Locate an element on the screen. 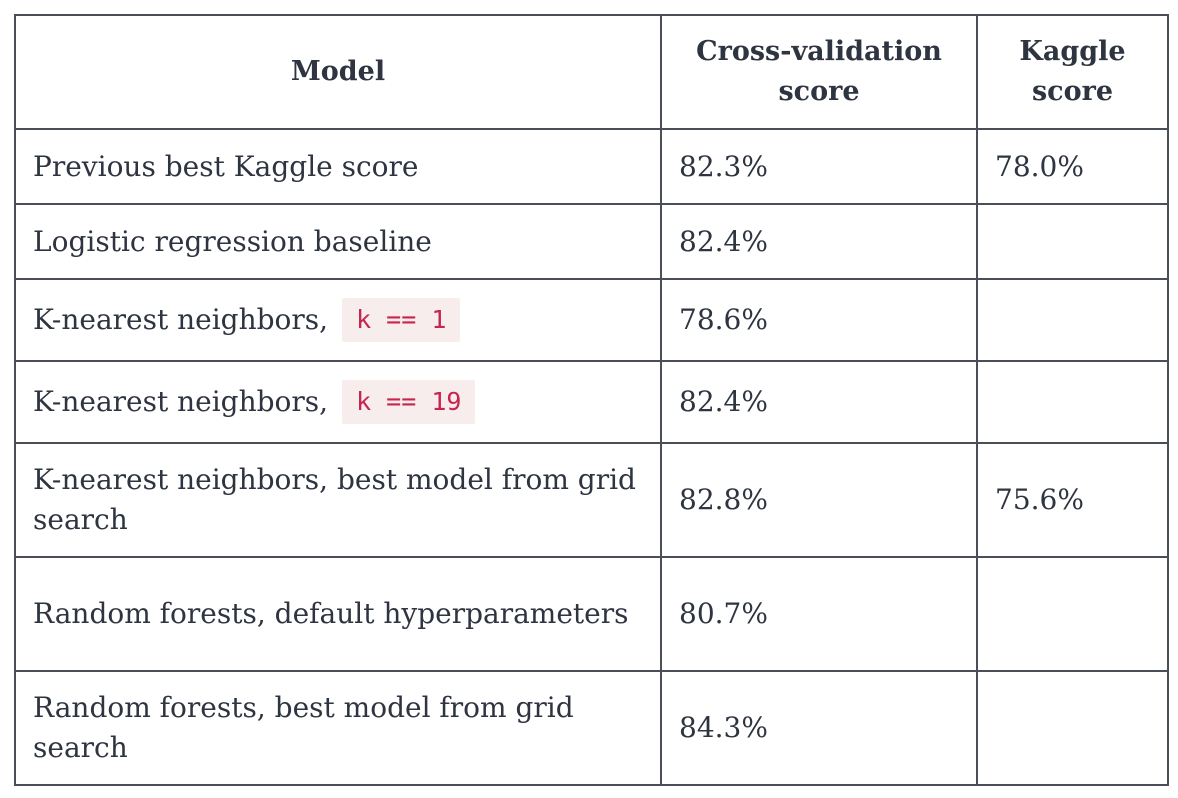  cv-score-cell: 80.7% is located at coordinates (819, 614).